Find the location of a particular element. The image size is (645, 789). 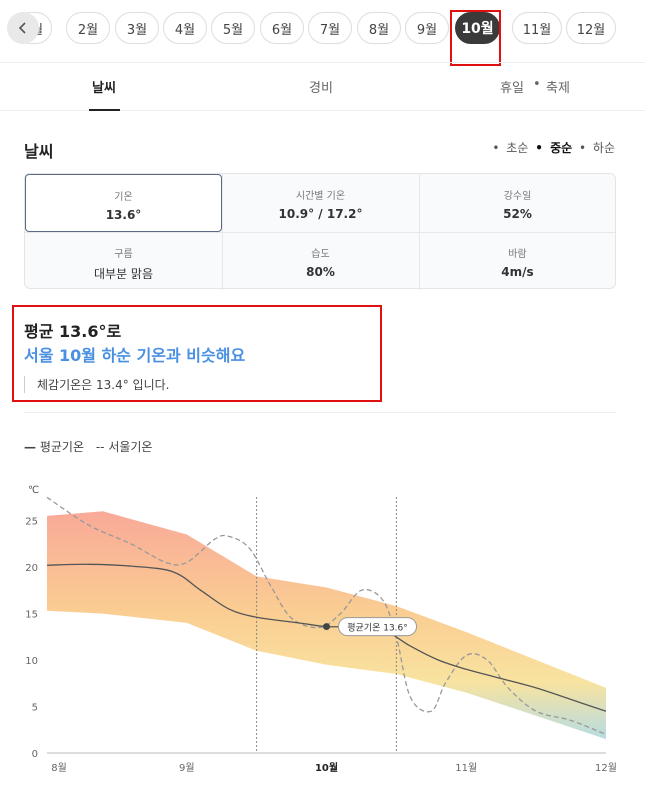

legend-seoul: -- 서울기온 is located at coordinates (124, 447).